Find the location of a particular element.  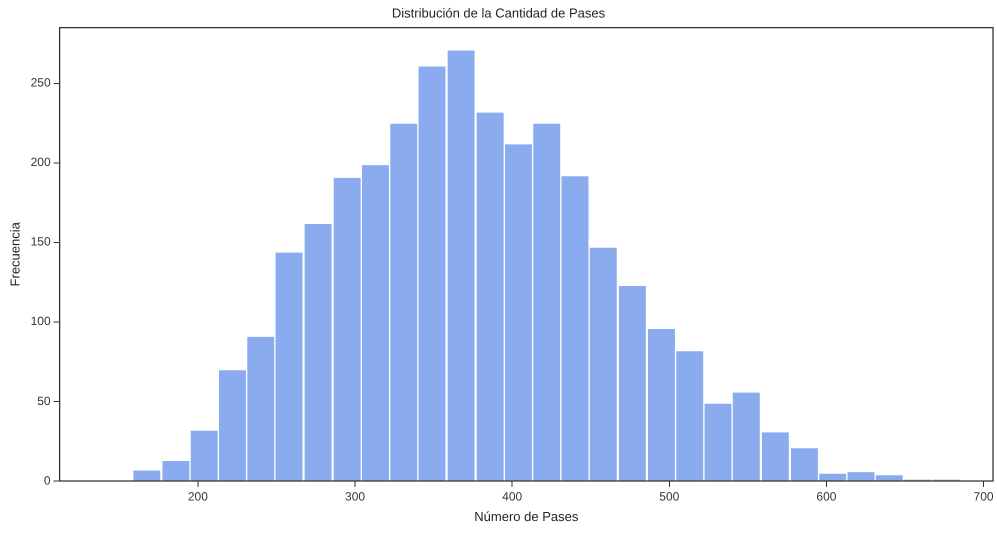

y-tick-label: 50 is located at coordinates (44, 401).